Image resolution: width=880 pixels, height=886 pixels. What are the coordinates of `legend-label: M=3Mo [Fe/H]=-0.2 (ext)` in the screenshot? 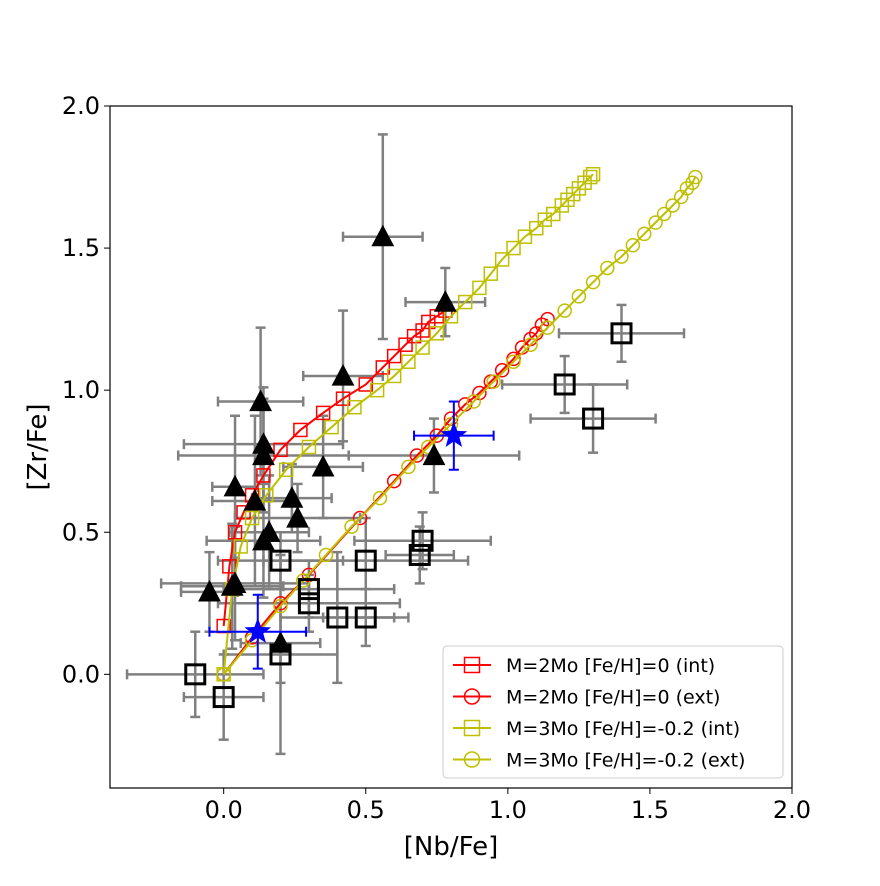 It's located at (625, 761).